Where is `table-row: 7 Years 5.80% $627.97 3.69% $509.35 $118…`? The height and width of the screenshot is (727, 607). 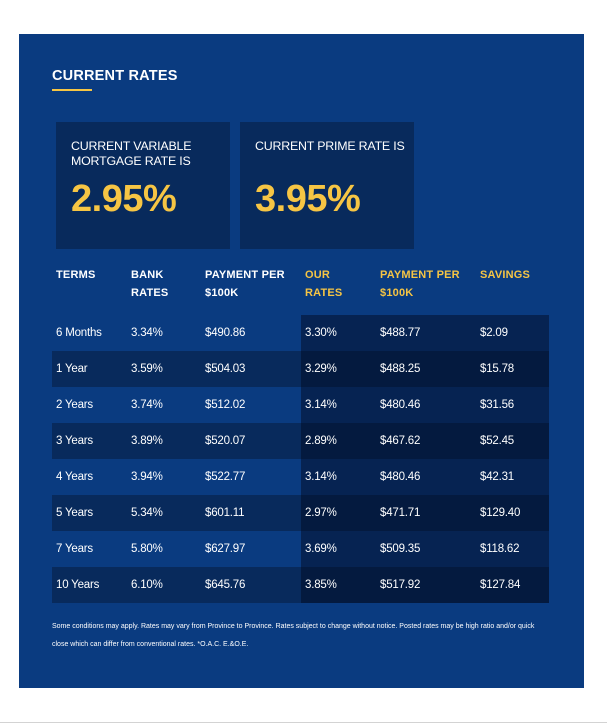 table-row: 7 Years 5.80% $627.97 3.69% $509.35 $118… is located at coordinates (300, 549).